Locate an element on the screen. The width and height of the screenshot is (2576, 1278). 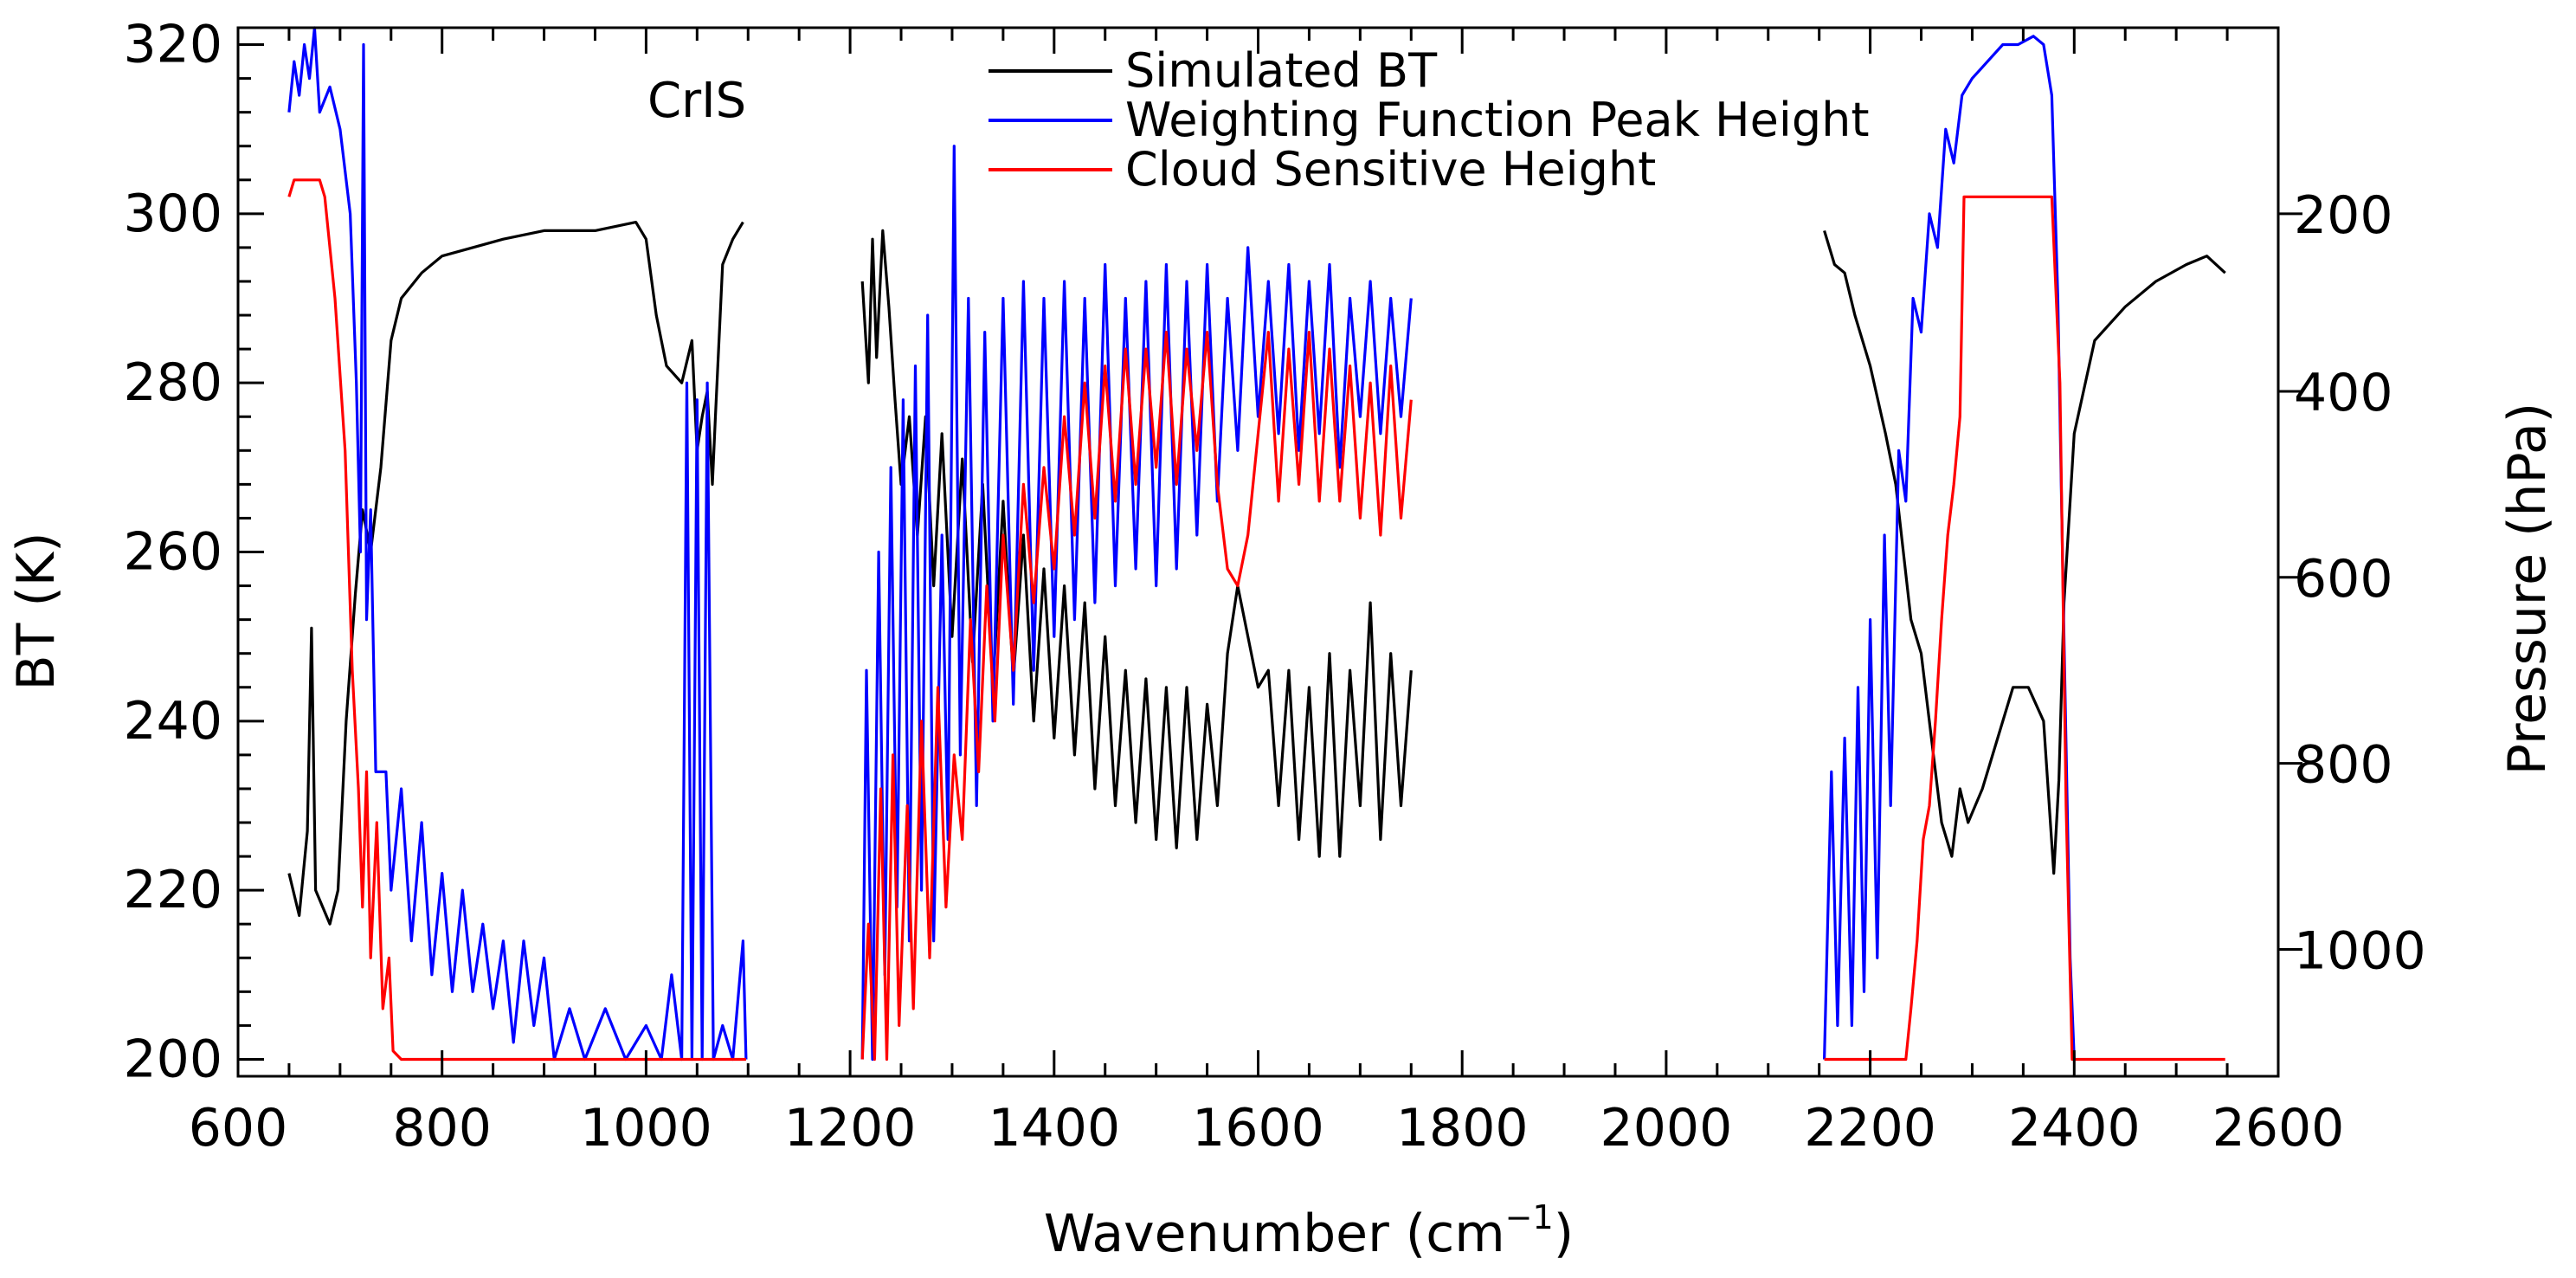
x-tick-label-7: 2000 is located at coordinates (1666, 1128).